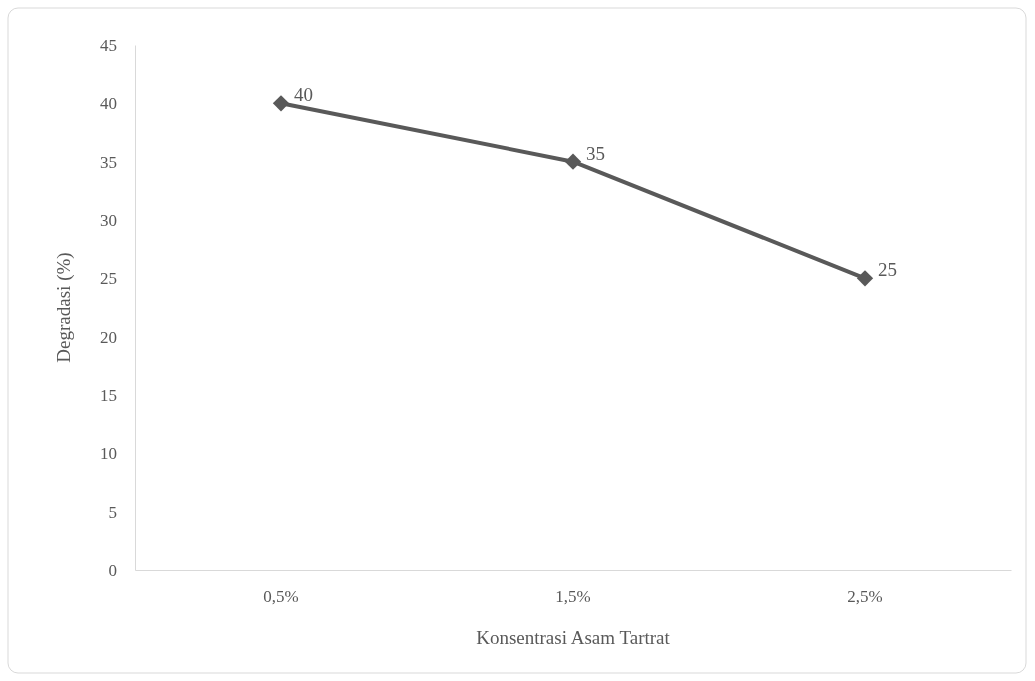  Describe the element at coordinates (303, 95) in the screenshot. I see `data-label: 40` at that location.